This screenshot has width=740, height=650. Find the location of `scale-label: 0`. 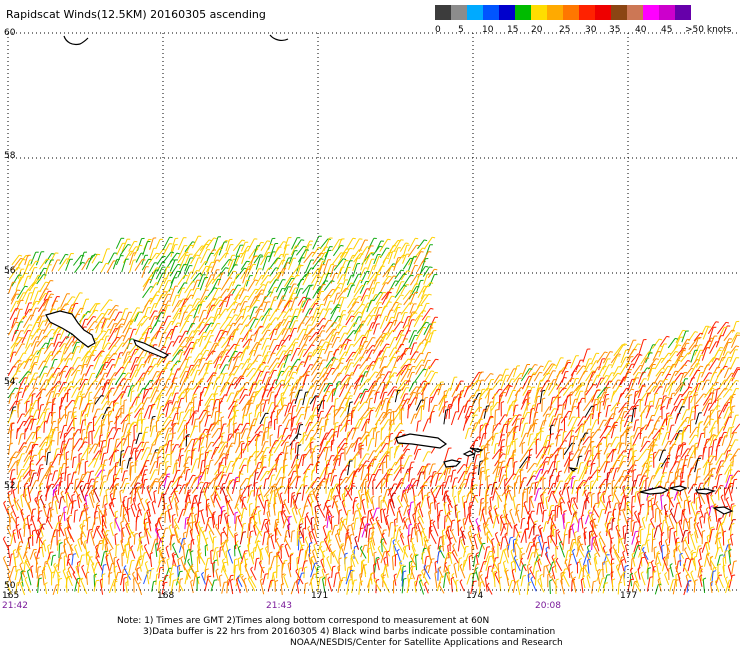

scale-label: 0 is located at coordinates (438, 30).